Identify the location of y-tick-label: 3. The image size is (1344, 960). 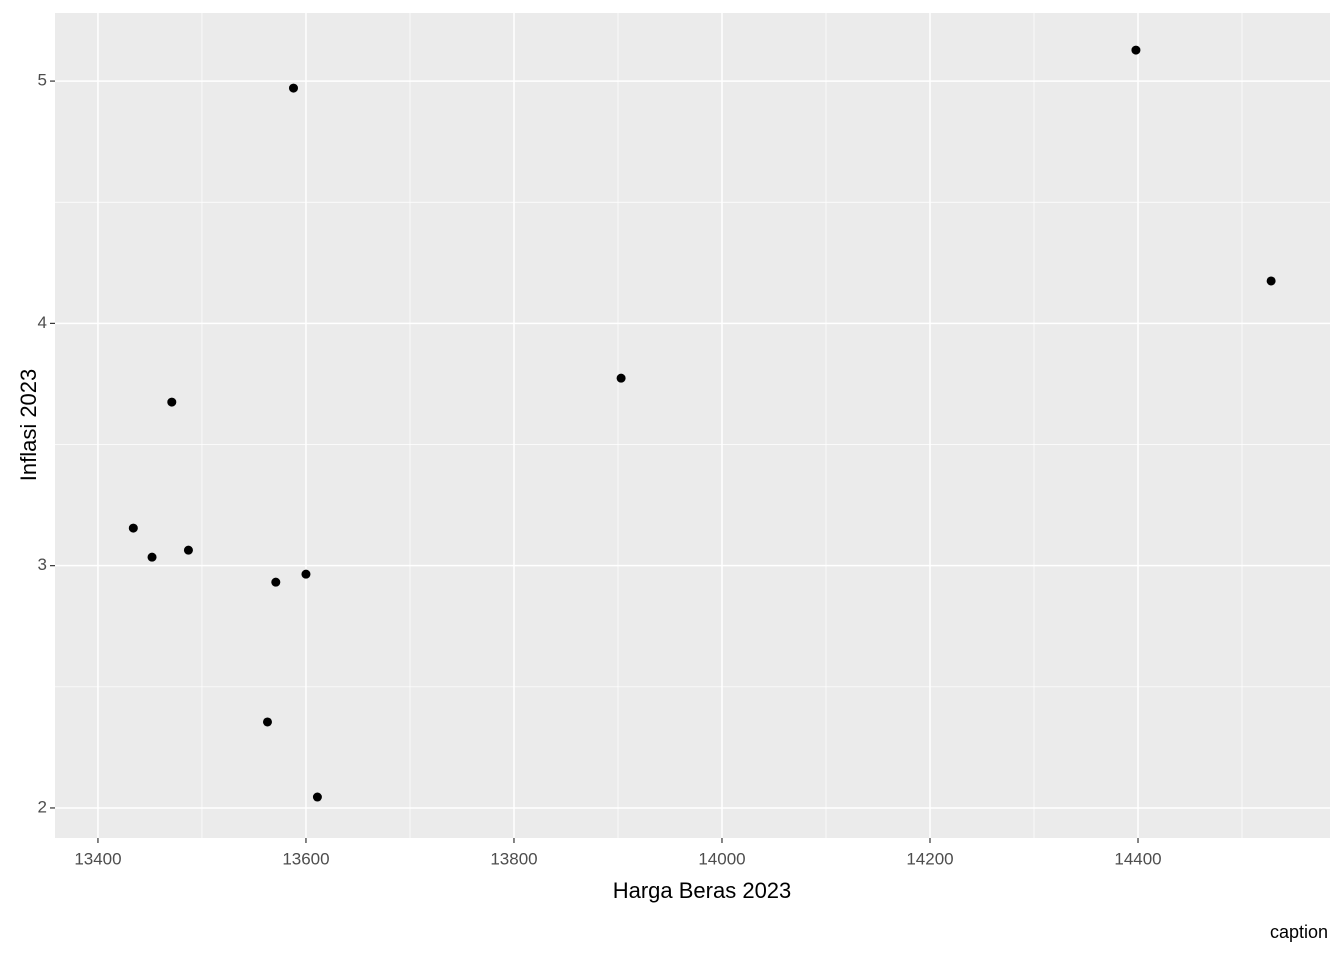
(42, 564).